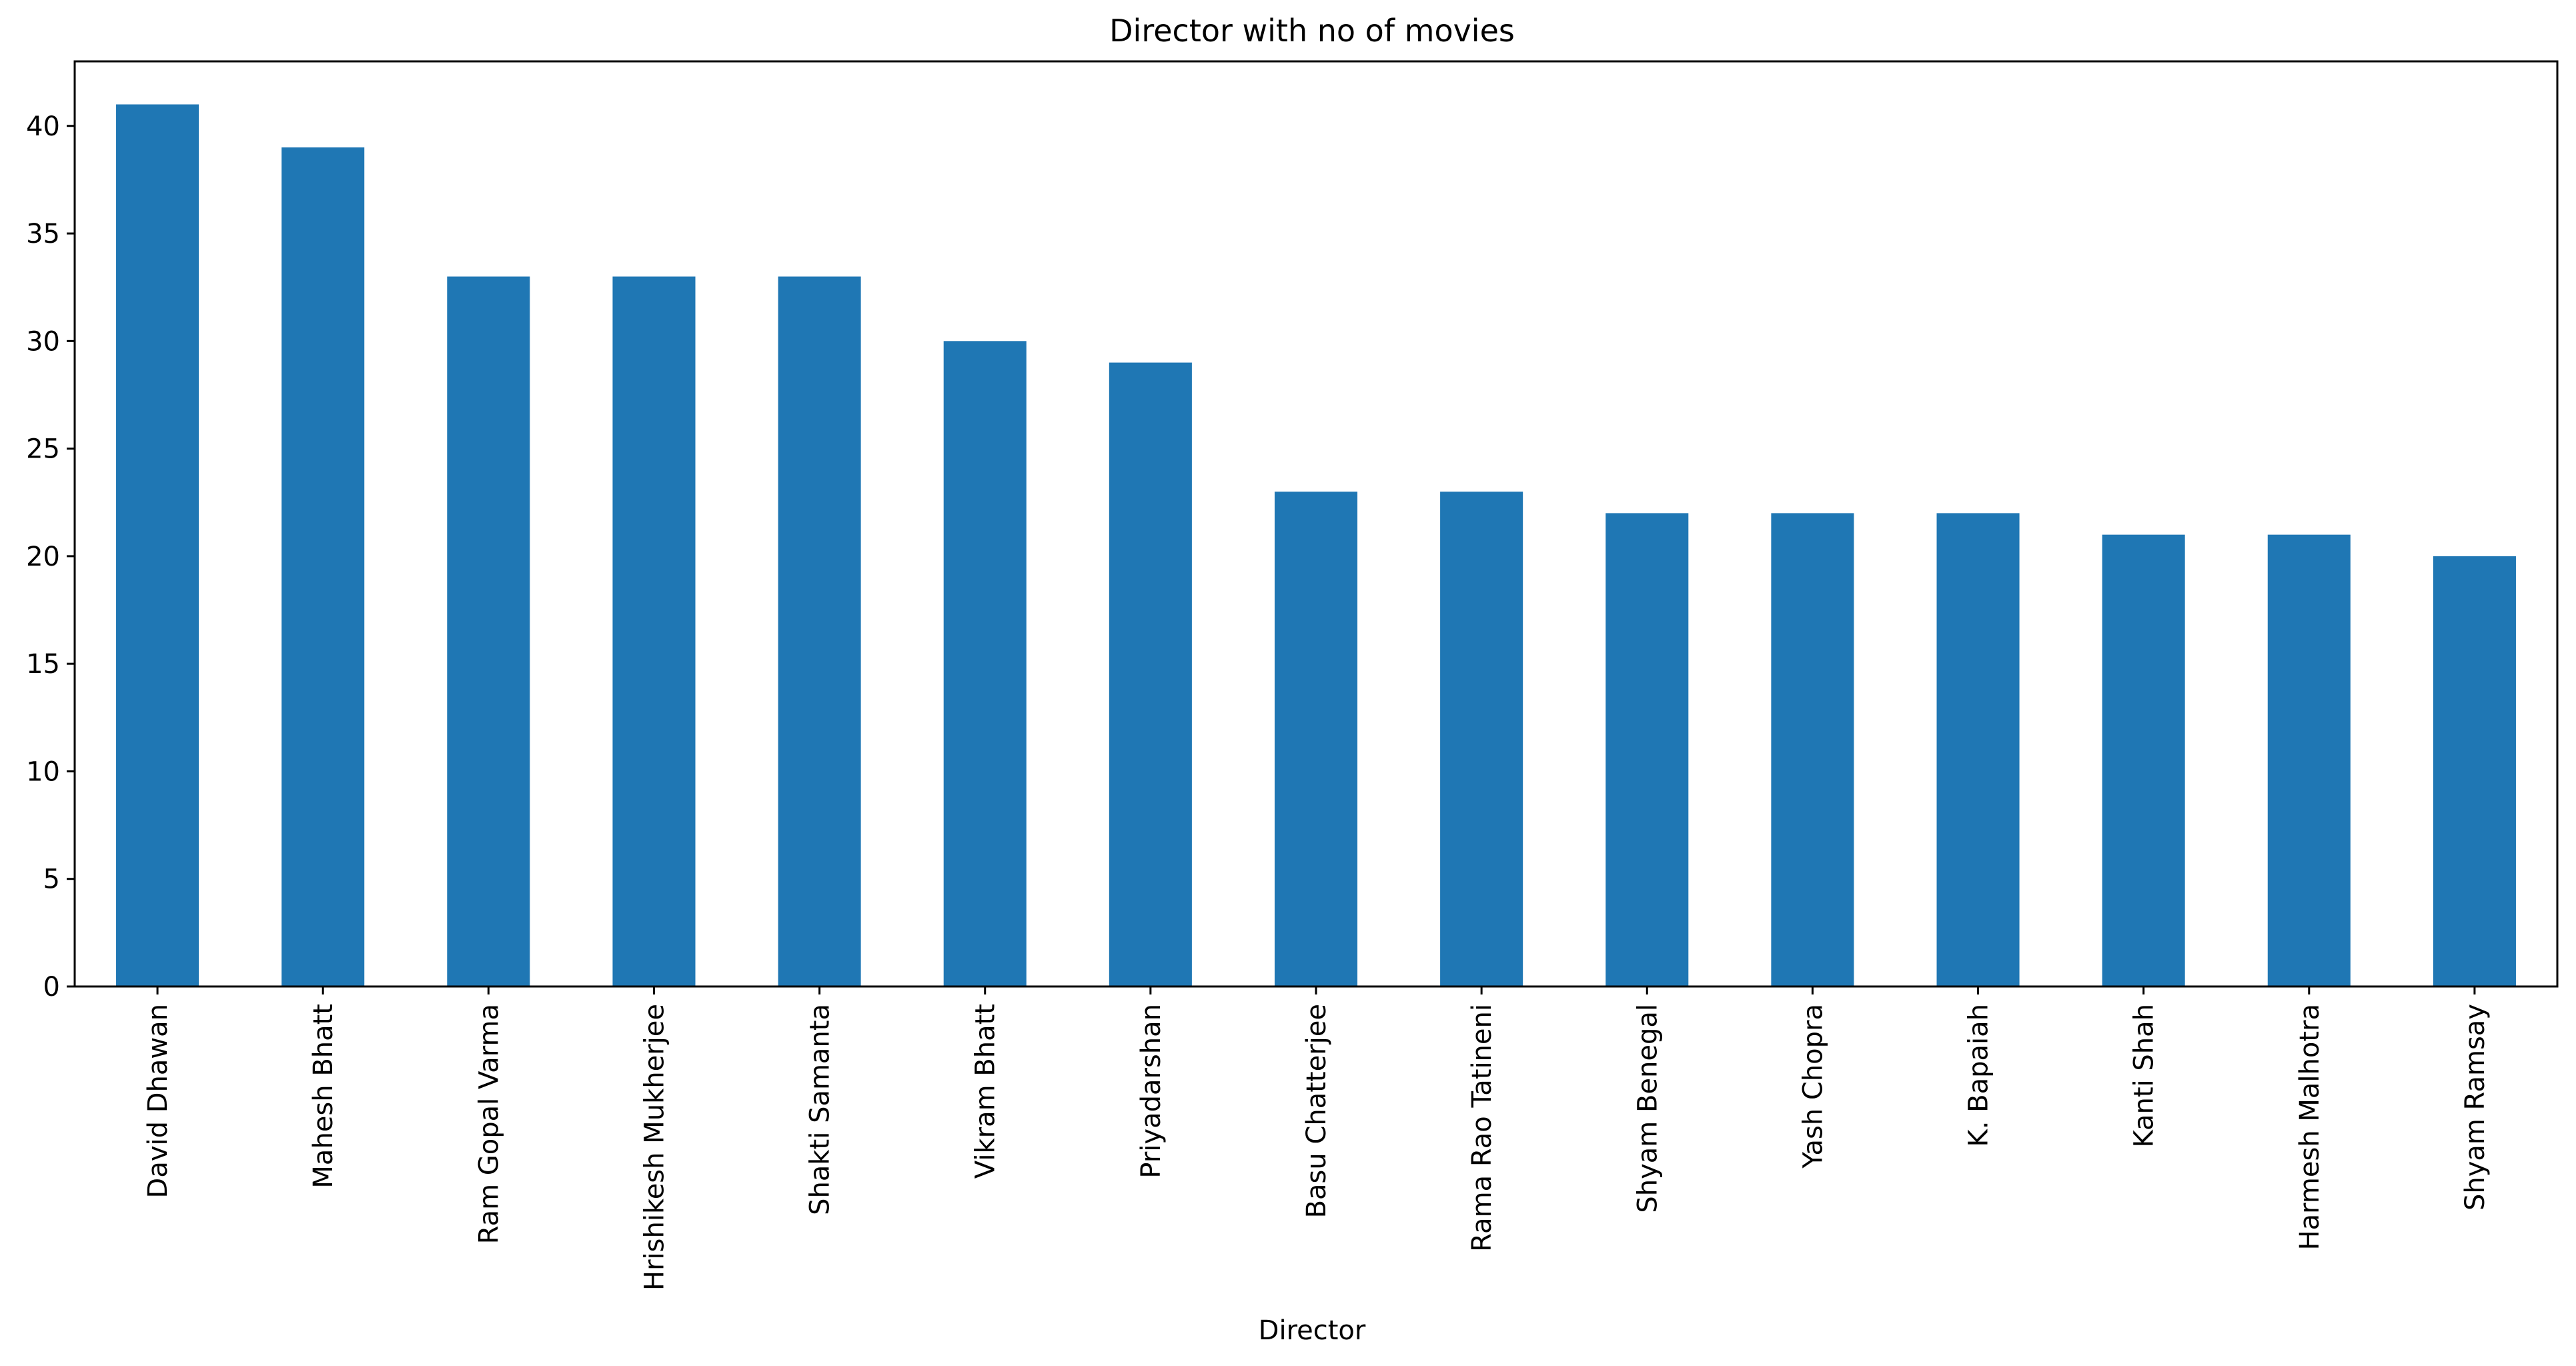 This screenshot has height=1366, width=2576. Describe the element at coordinates (1482, 1128) in the screenshot. I see `x-tick-label-8: Rama Rao Tatineni` at that location.